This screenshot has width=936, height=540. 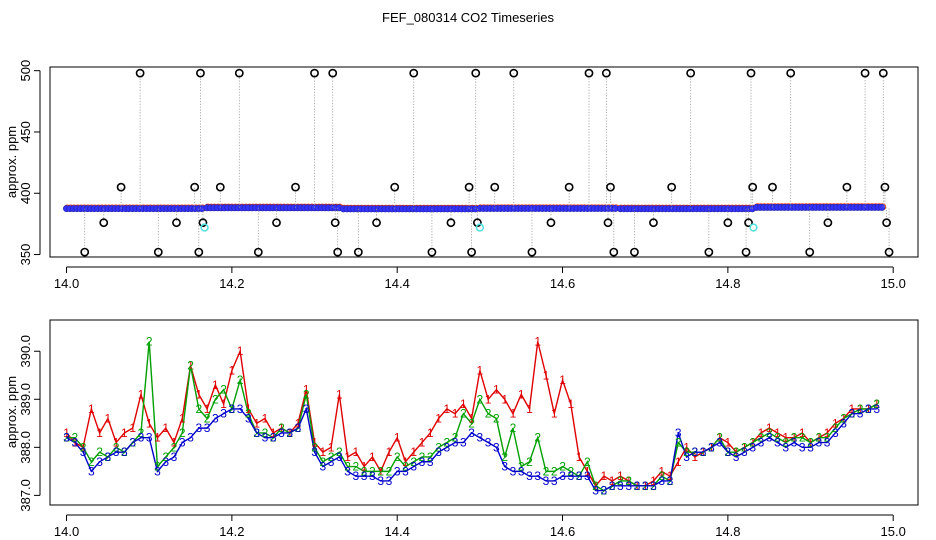 What do you see at coordinates (882, 207) in the screenshot?
I see `baseline-marker` at bounding box center [882, 207].